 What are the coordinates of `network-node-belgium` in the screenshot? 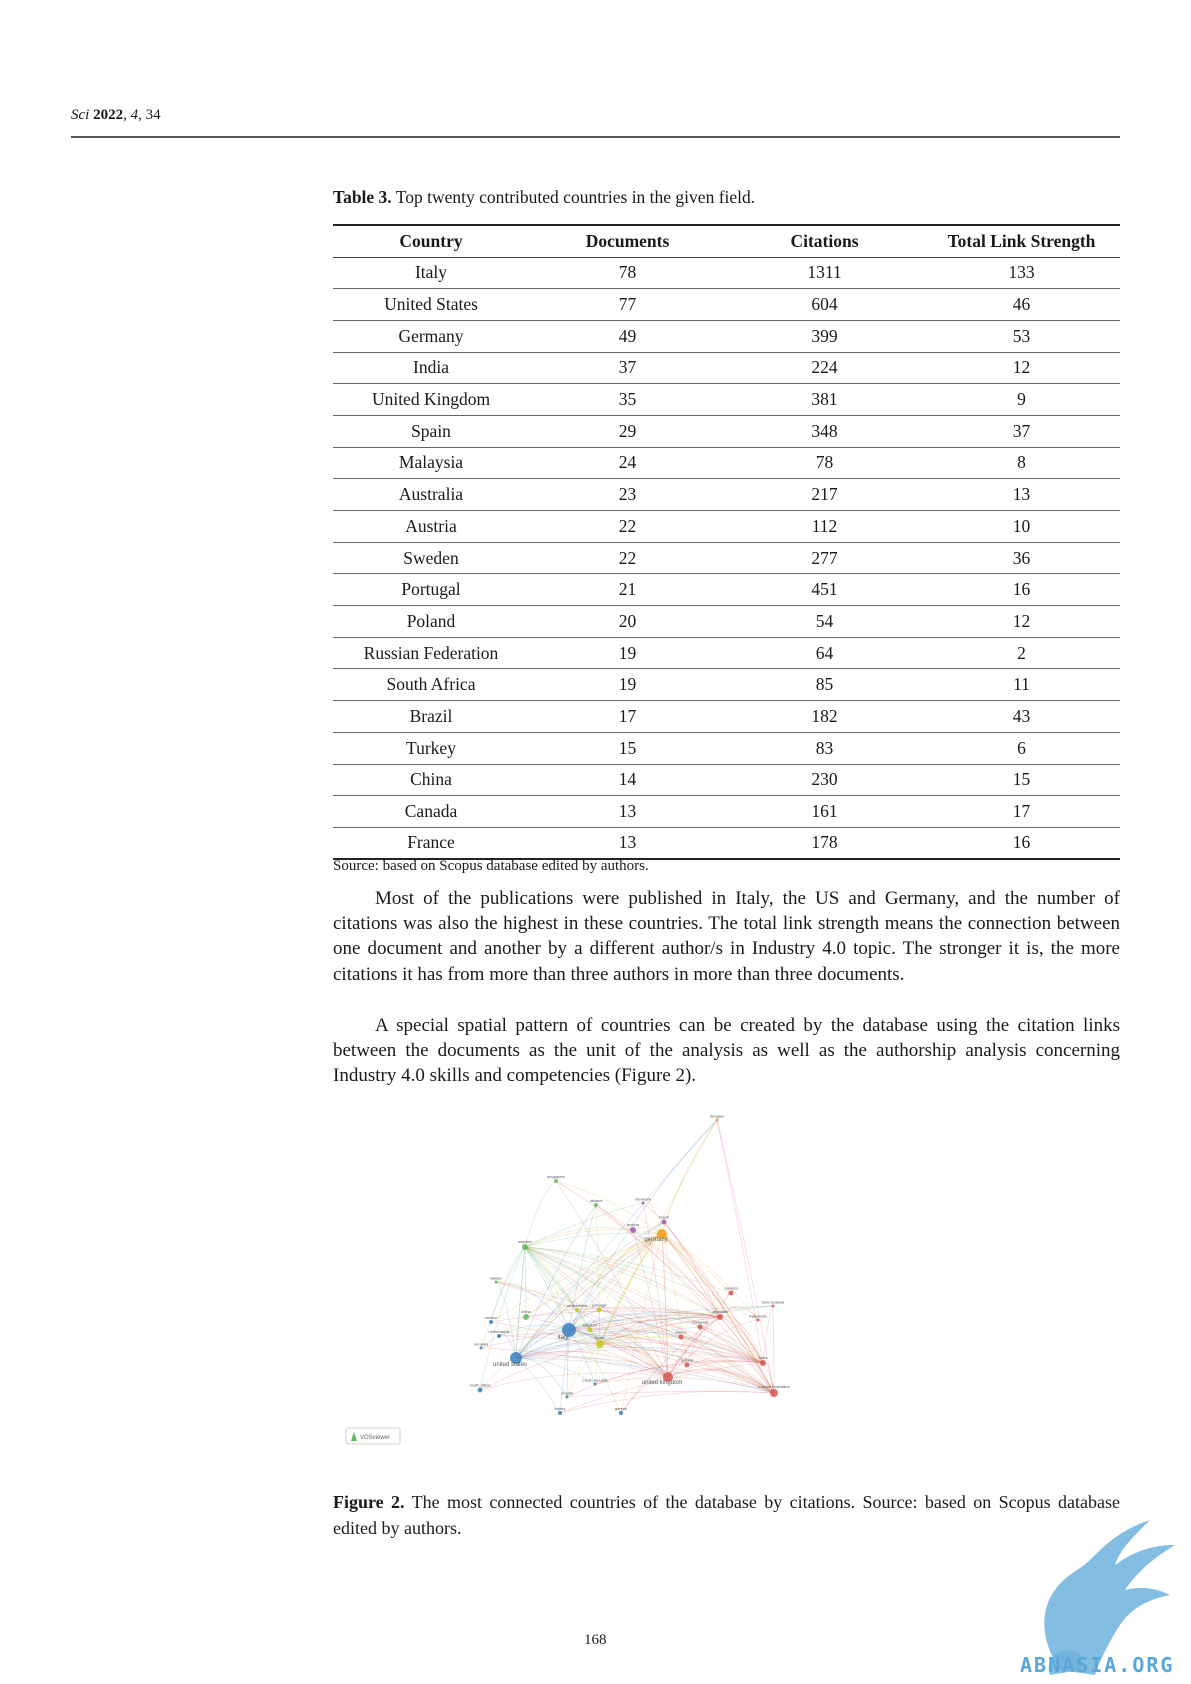 It's located at (590, 1330).